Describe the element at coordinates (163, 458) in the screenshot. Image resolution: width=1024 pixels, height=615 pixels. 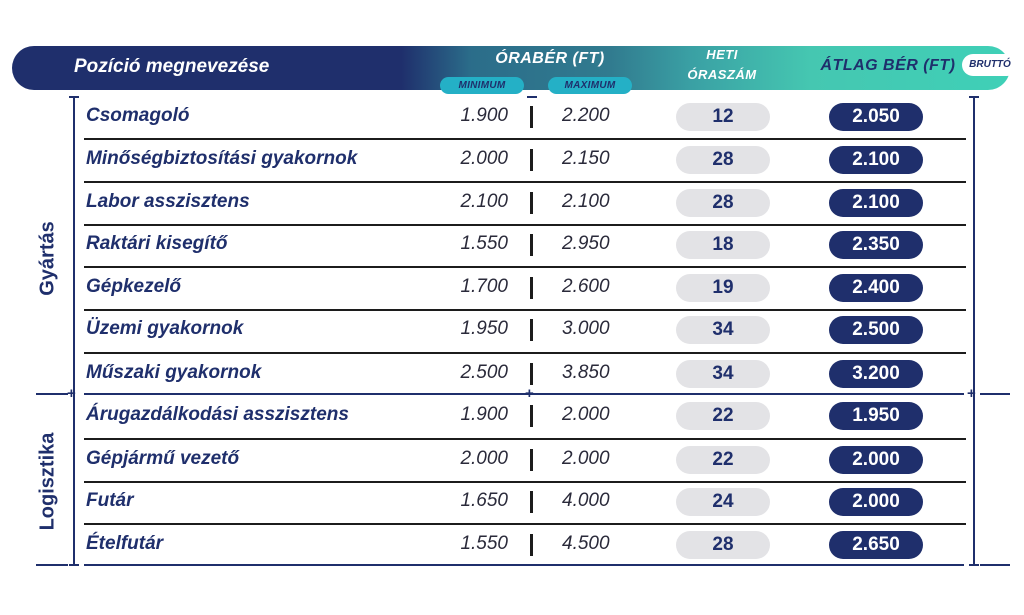
I see `position-name: Gépjármű vezető` at that location.